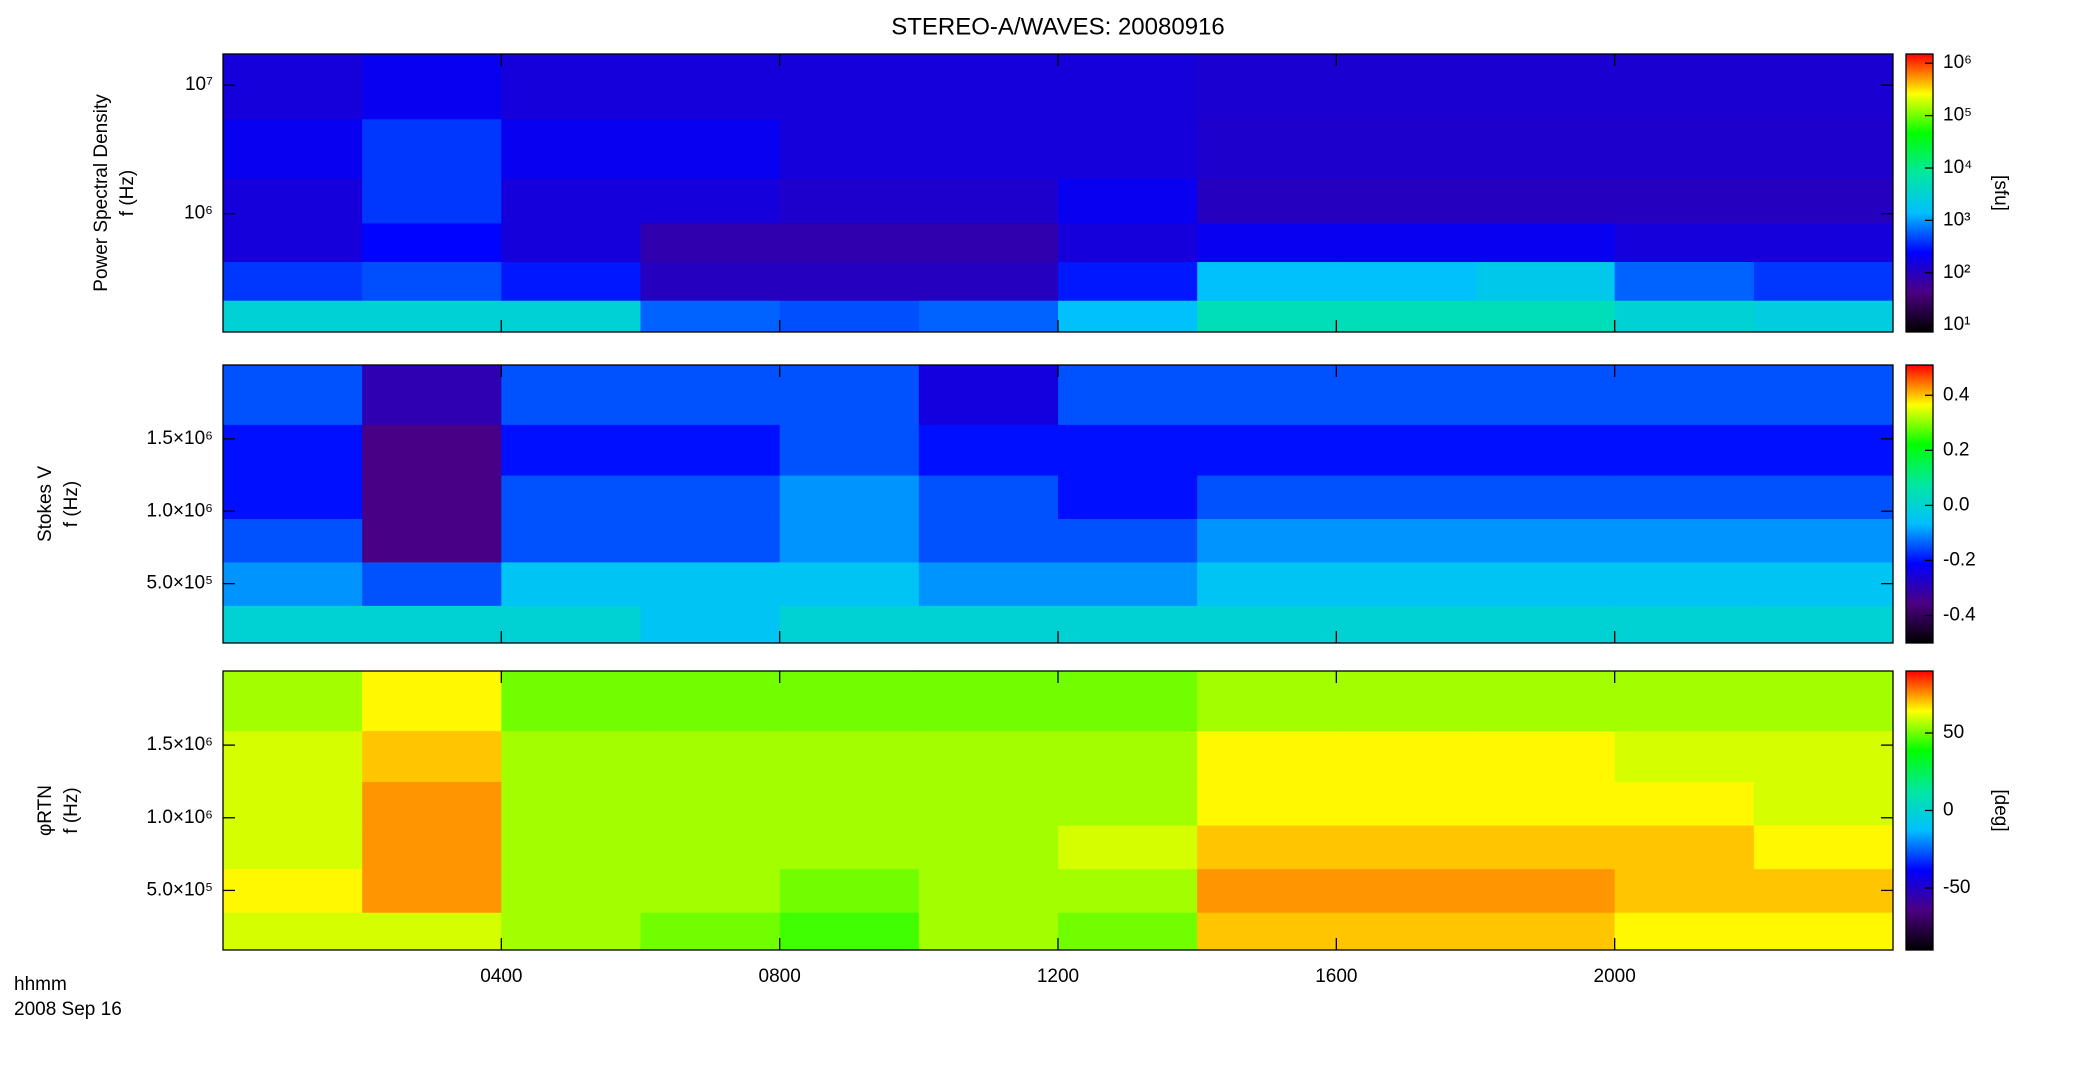 Image resolution: width=2096 pixels, height=1080 pixels. I want to click on colorbar-tick-label: -0.4, so click(1959, 614).